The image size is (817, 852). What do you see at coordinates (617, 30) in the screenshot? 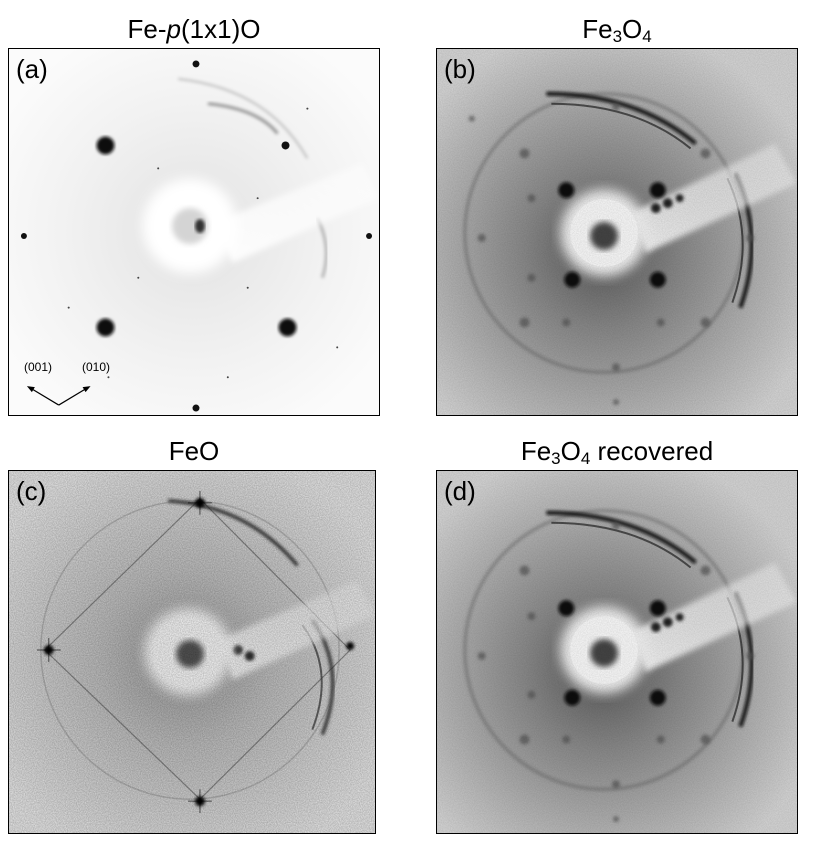
I see `panel-b-title: Fe3O4` at bounding box center [617, 30].